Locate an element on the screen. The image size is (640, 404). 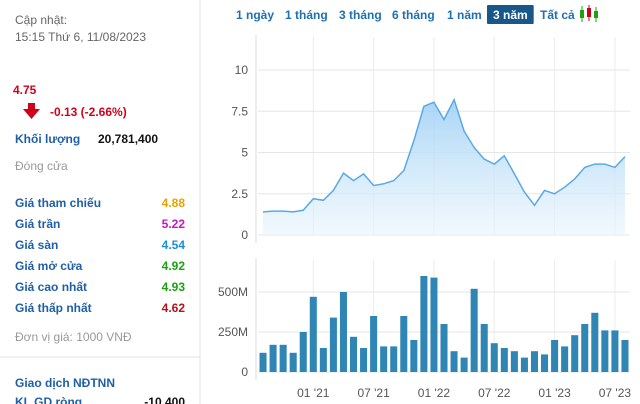
y-tick-label: 2.5 is located at coordinates (239, 194).